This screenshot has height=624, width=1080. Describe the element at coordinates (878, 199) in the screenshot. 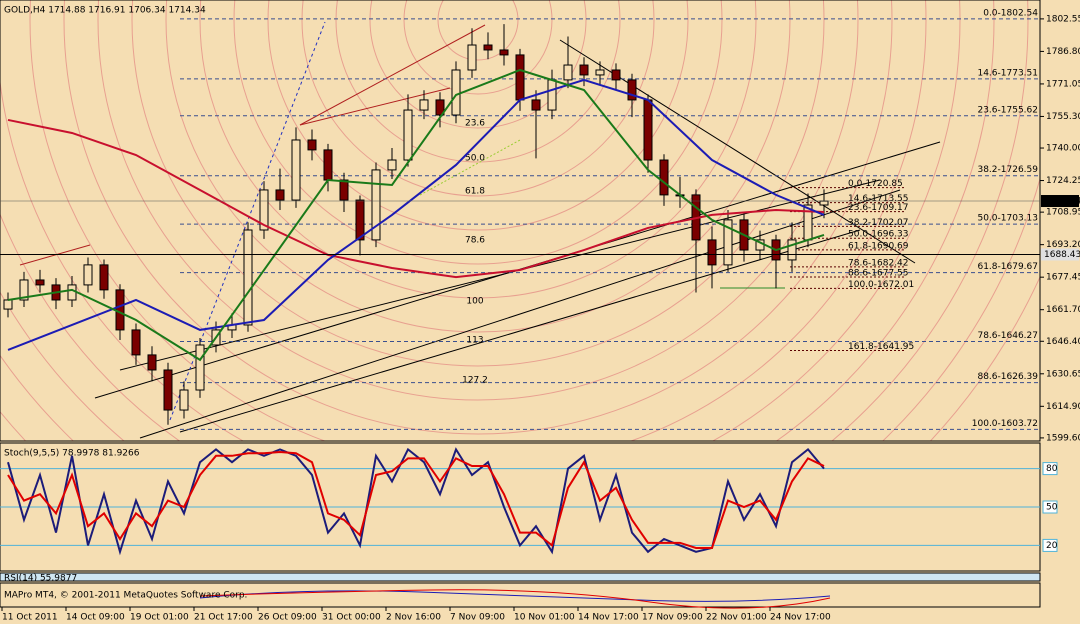

I see `fib2-label: 14.6-1713.55` at that location.